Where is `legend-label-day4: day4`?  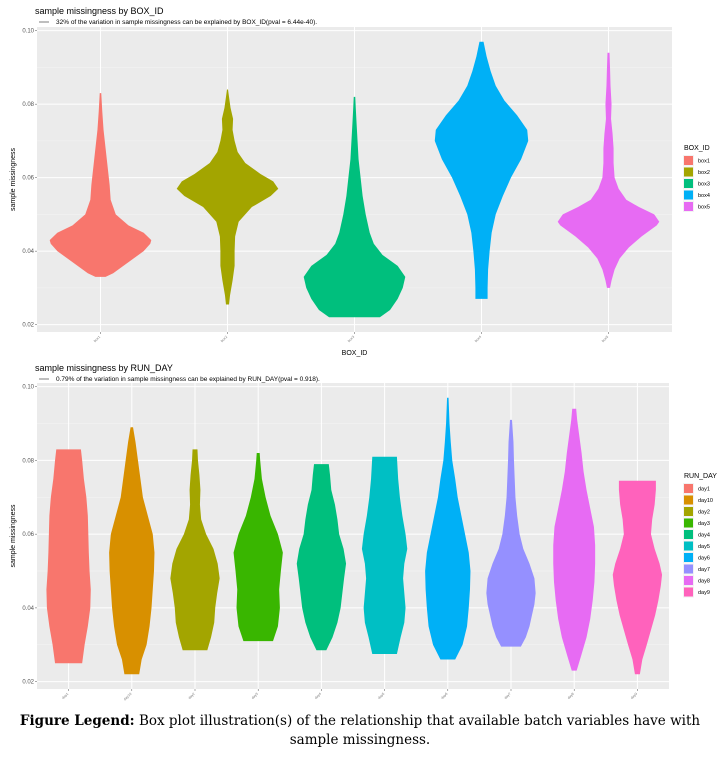
legend-label-day4: day4 is located at coordinates (704, 536).